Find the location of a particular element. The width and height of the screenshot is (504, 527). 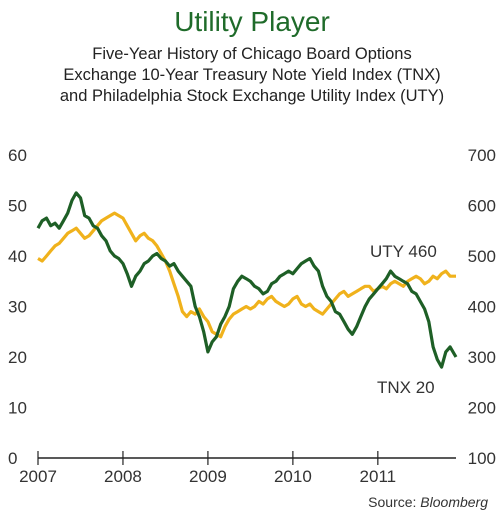

left-y-tick-label: 40 is located at coordinates (17, 256).